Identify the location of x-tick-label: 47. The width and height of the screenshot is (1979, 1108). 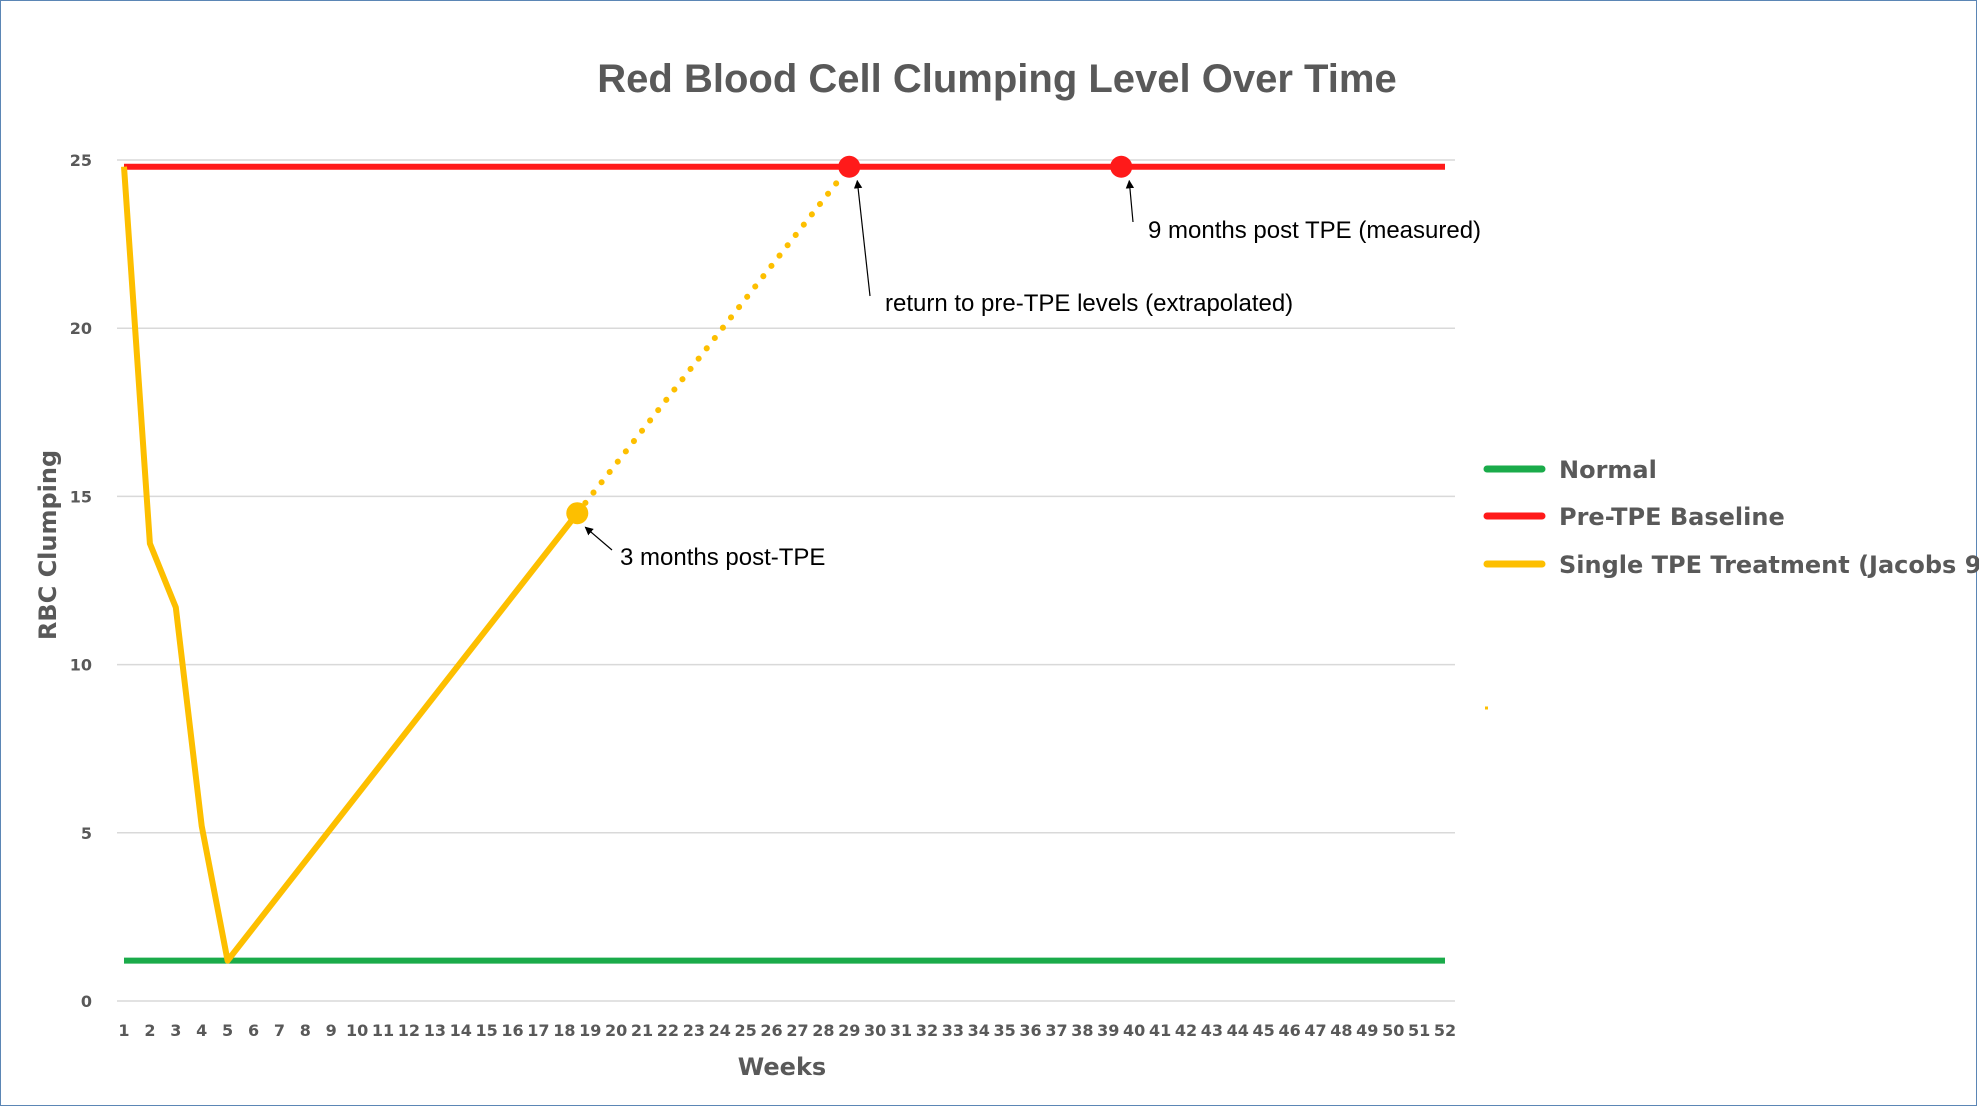
(1315, 1030).